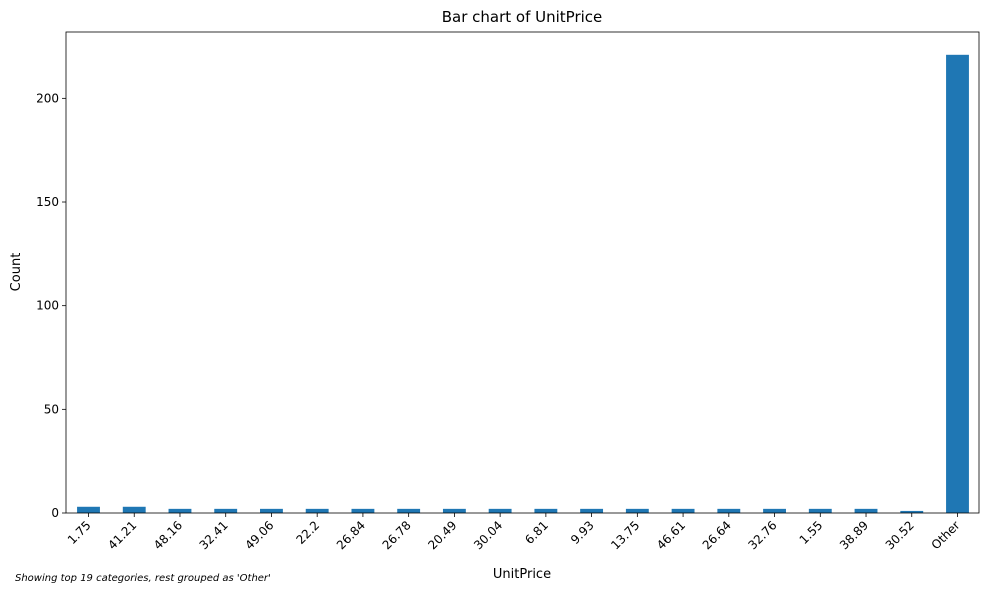 The image size is (989, 595). What do you see at coordinates (16, 272) in the screenshot?
I see `y-axis-label: Count` at bounding box center [16, 272].